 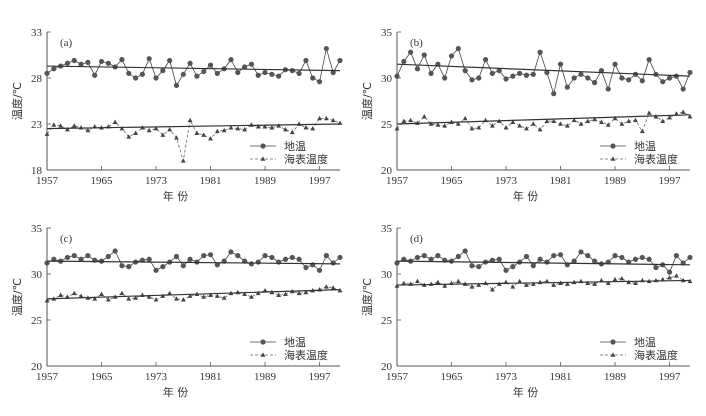 What do you see at coordinates (37, 79) in the screenshot?
I see `y-tick-label: 28` at bounding box center [37, 79].